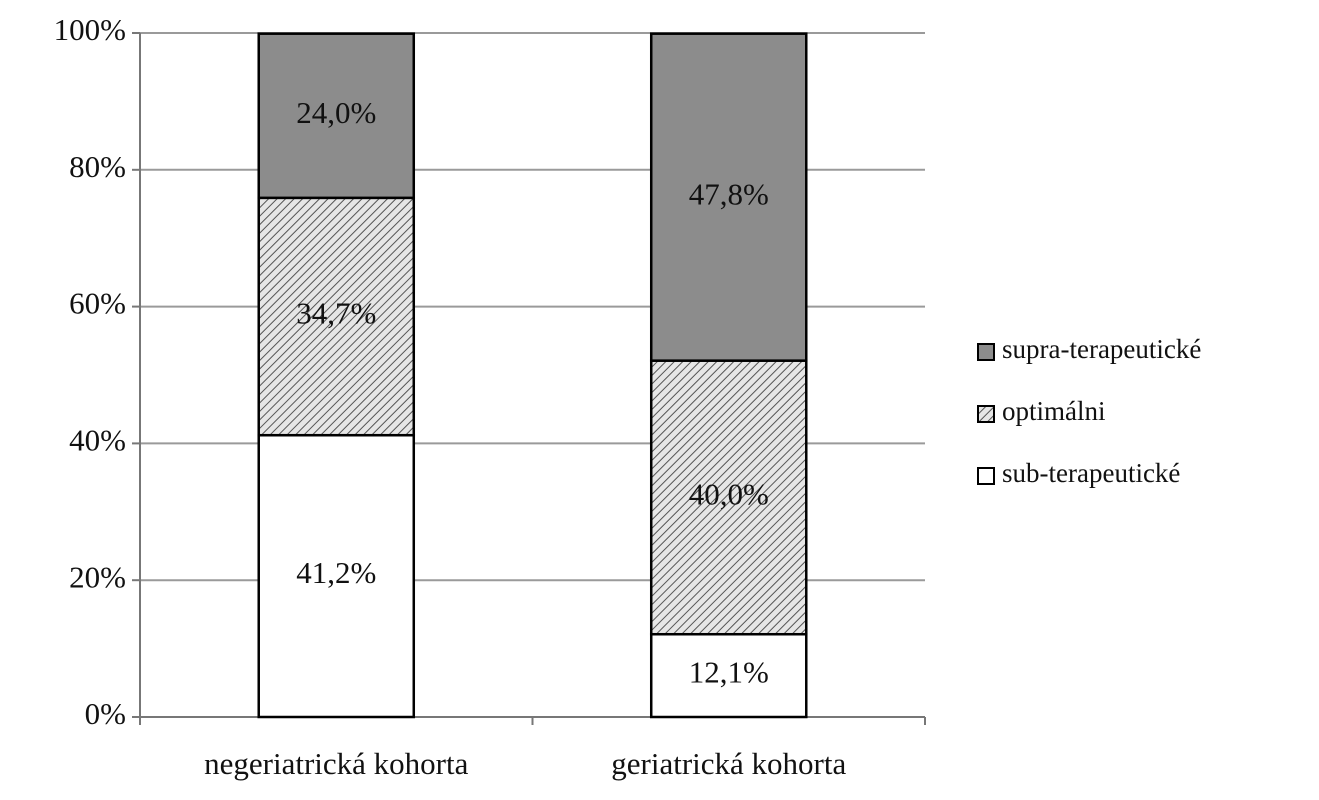 The image size is (1319, 800). Describe the element at coordinates (336, 572) in the screenshot. I see `value-label: 41,2%` at that location.